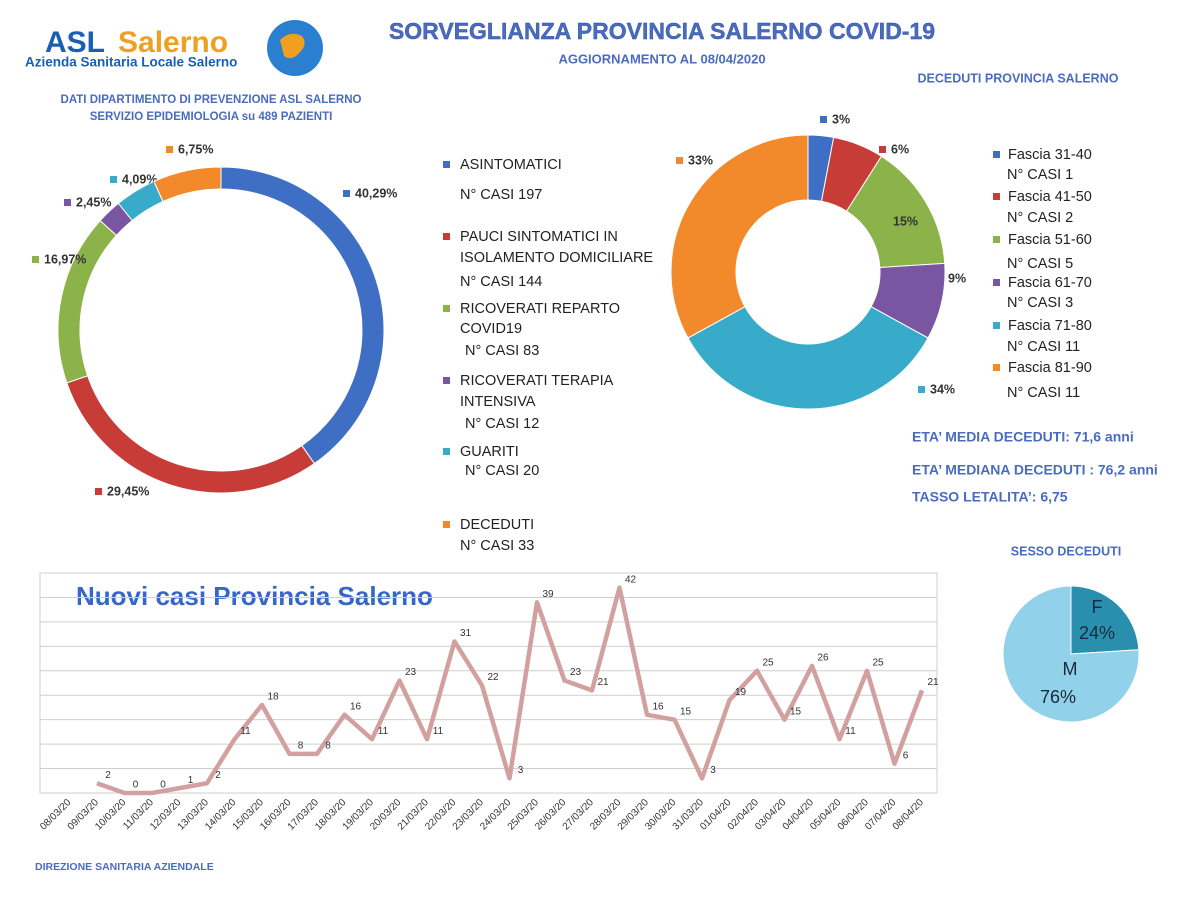  I want to click on chart-title: SERVIZIO EPIDEMIOLOGIA su 489 PAZIENTI, so click(211, 117).